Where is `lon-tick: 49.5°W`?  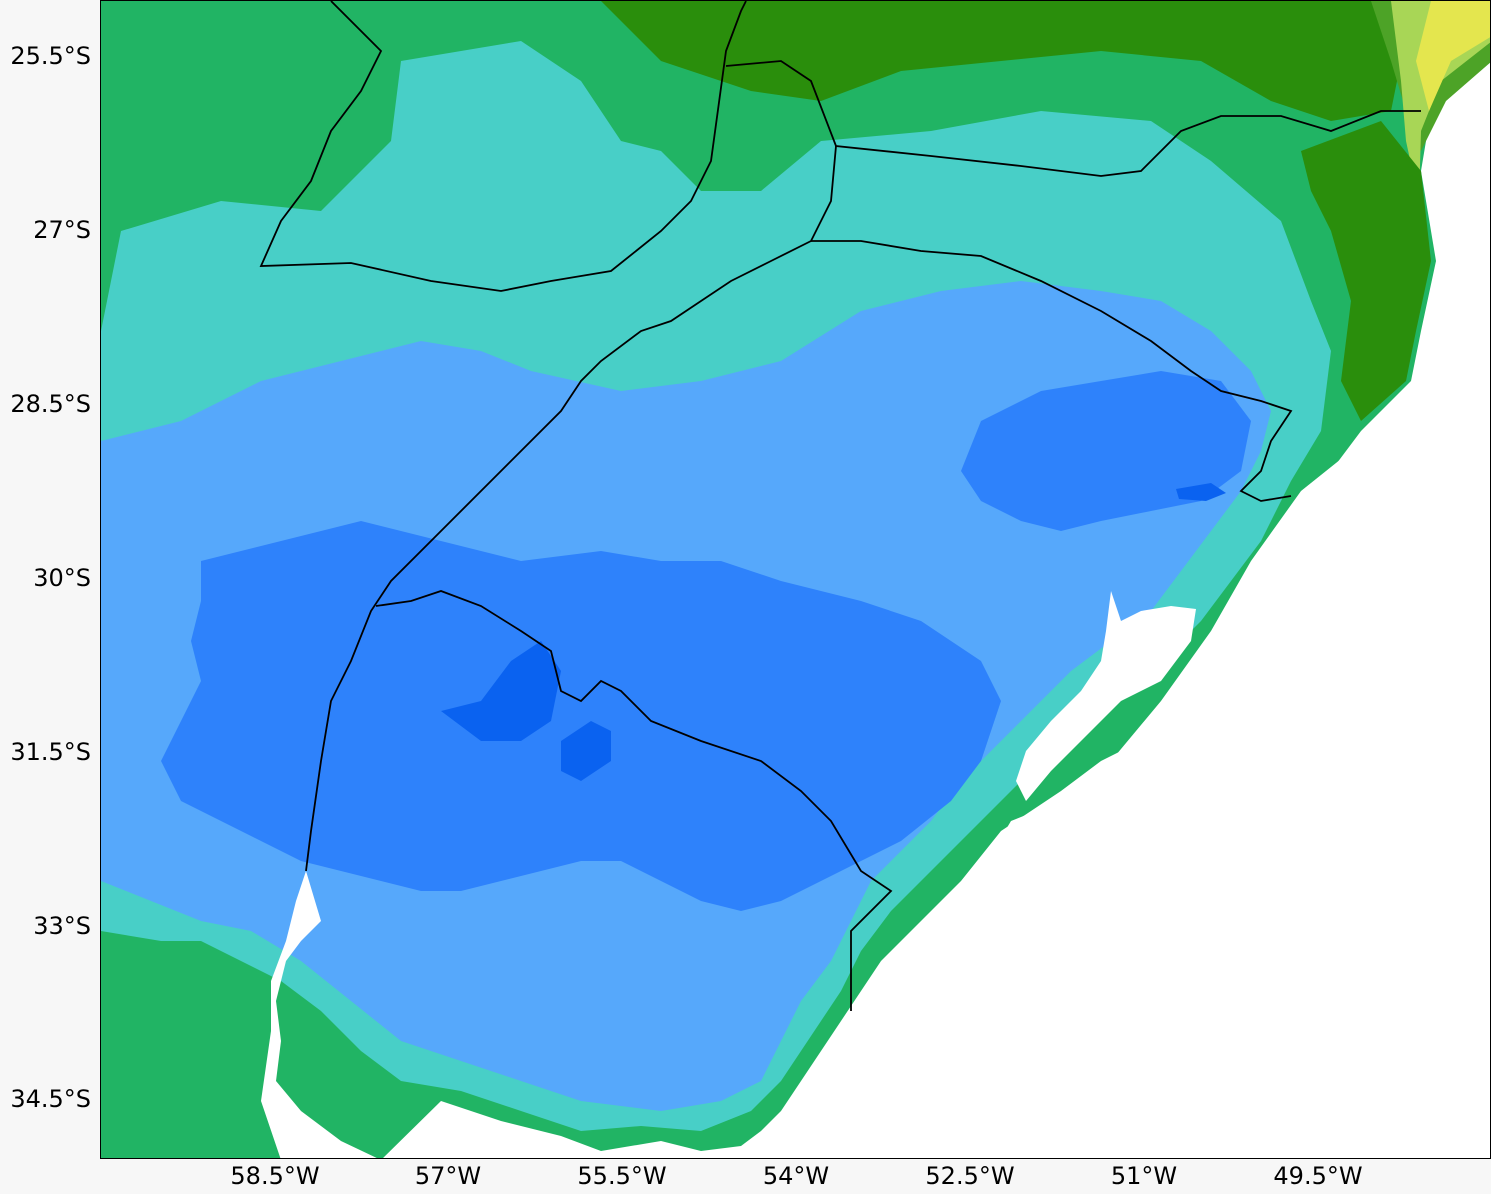 lon-tick: 49.5°W is located at coordinates (1318, 1176).